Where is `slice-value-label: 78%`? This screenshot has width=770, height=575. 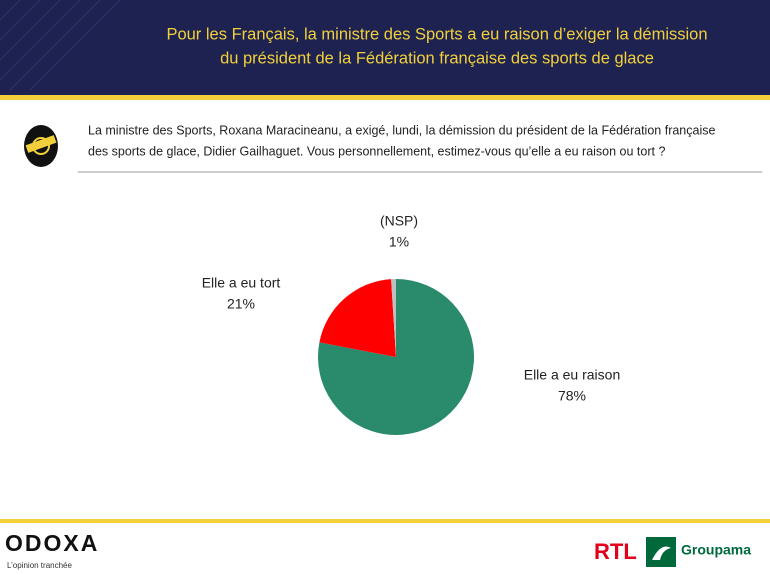 slice-value-label: 78% is located at coordinates (572, 396).